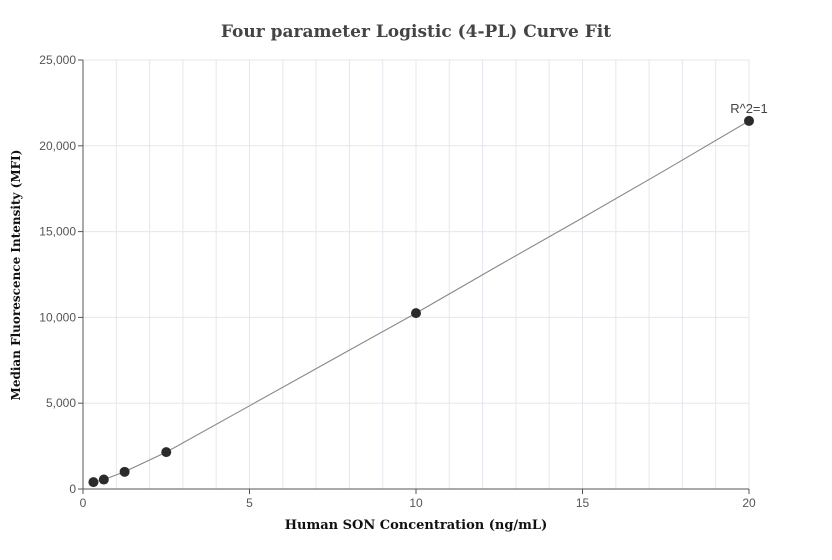 The height and width of the screenshot is (560, 832). Describe the element at coordinates (416, 525) in the screenshot. I see `x-axis-label: Human SON Concentration (ng/mL)` at that location.